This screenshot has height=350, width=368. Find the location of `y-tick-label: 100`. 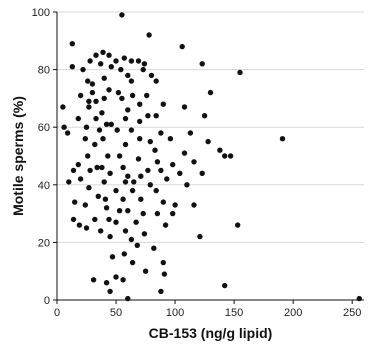

y-tick-label: 100 is located at coordinates (41, 13).